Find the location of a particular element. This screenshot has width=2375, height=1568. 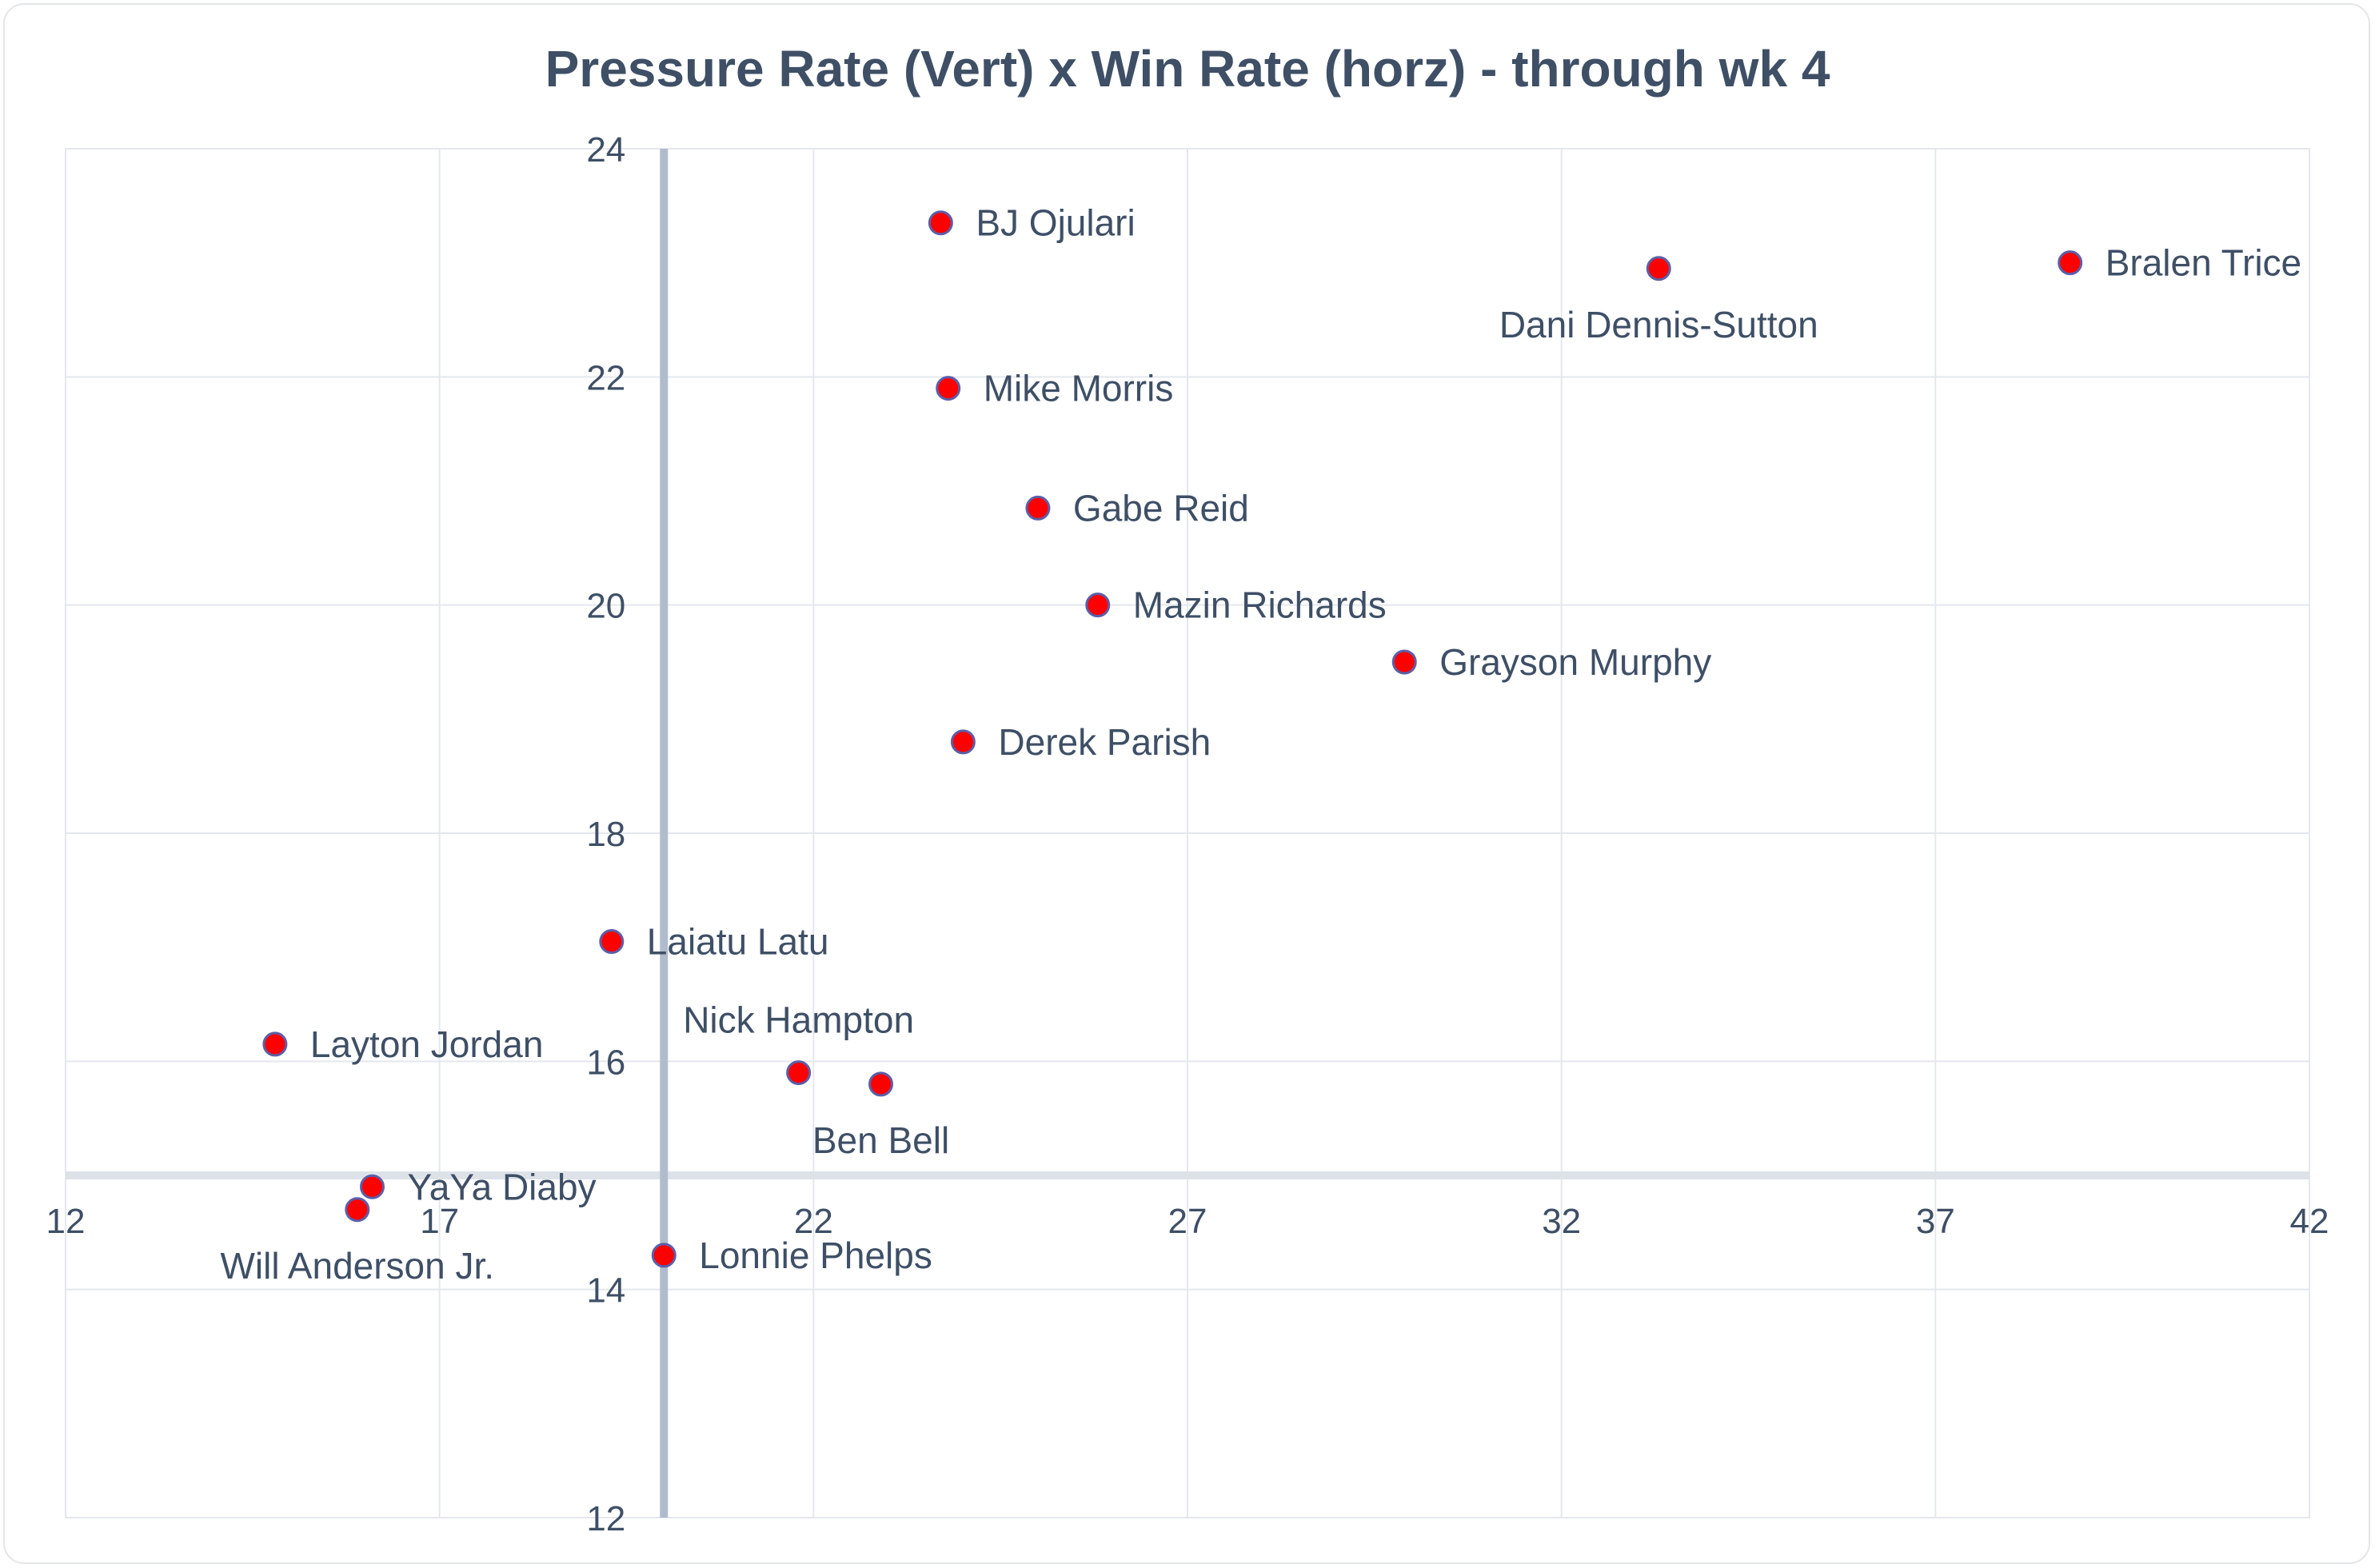

data-point: Dani Dennis-Sutton is located at coordinates (1658, 301).